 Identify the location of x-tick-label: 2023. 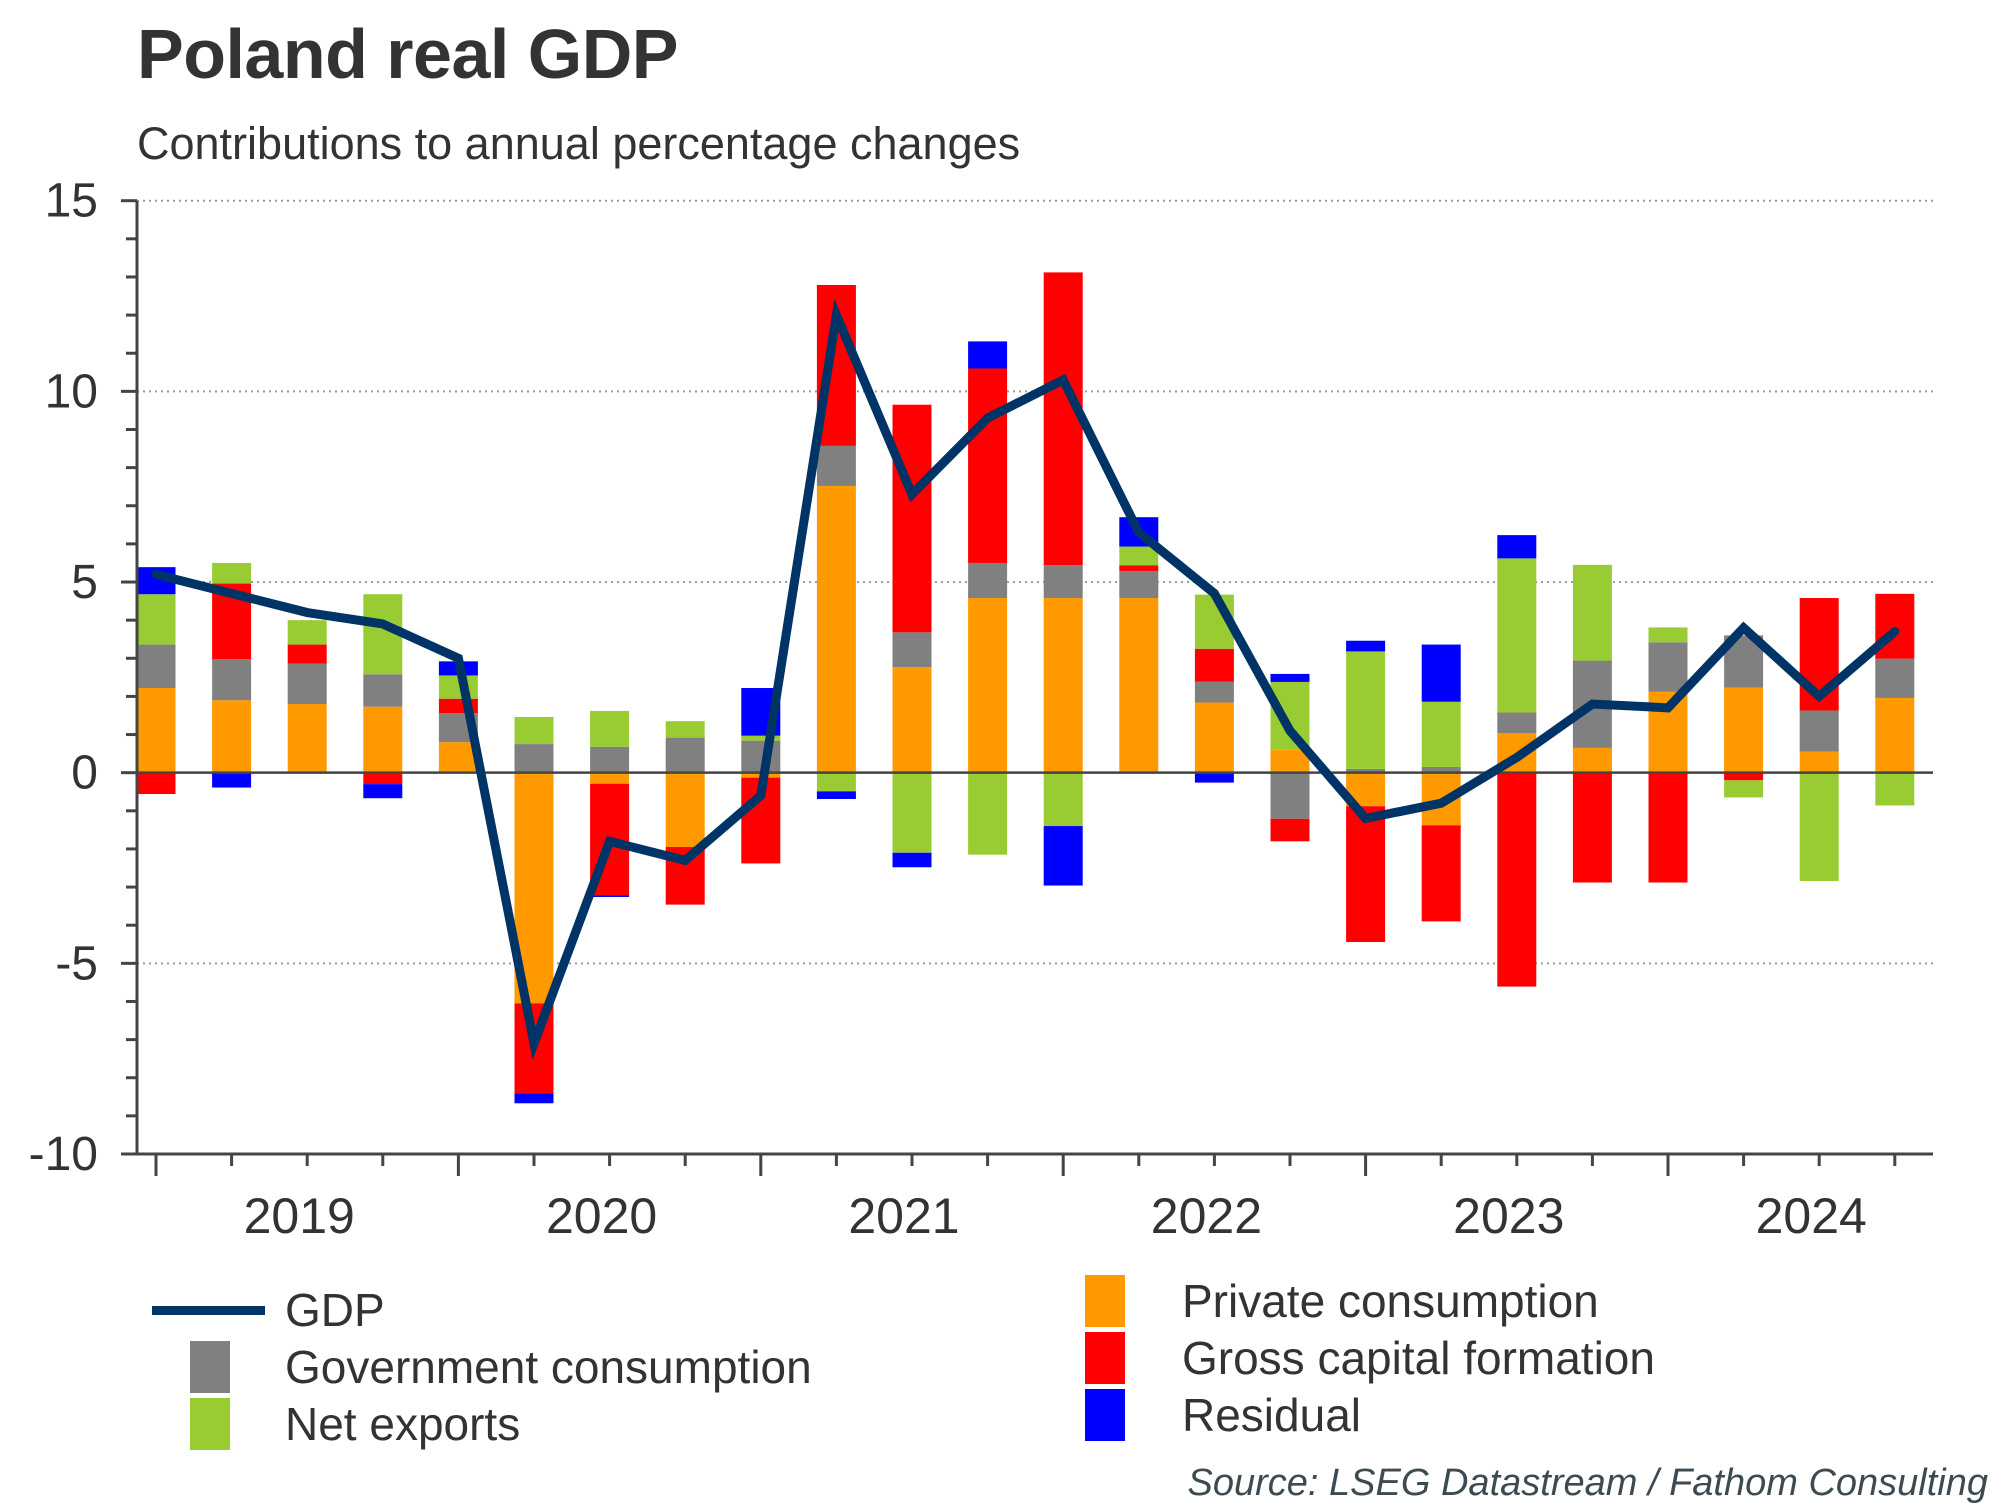
(1508, 1216).